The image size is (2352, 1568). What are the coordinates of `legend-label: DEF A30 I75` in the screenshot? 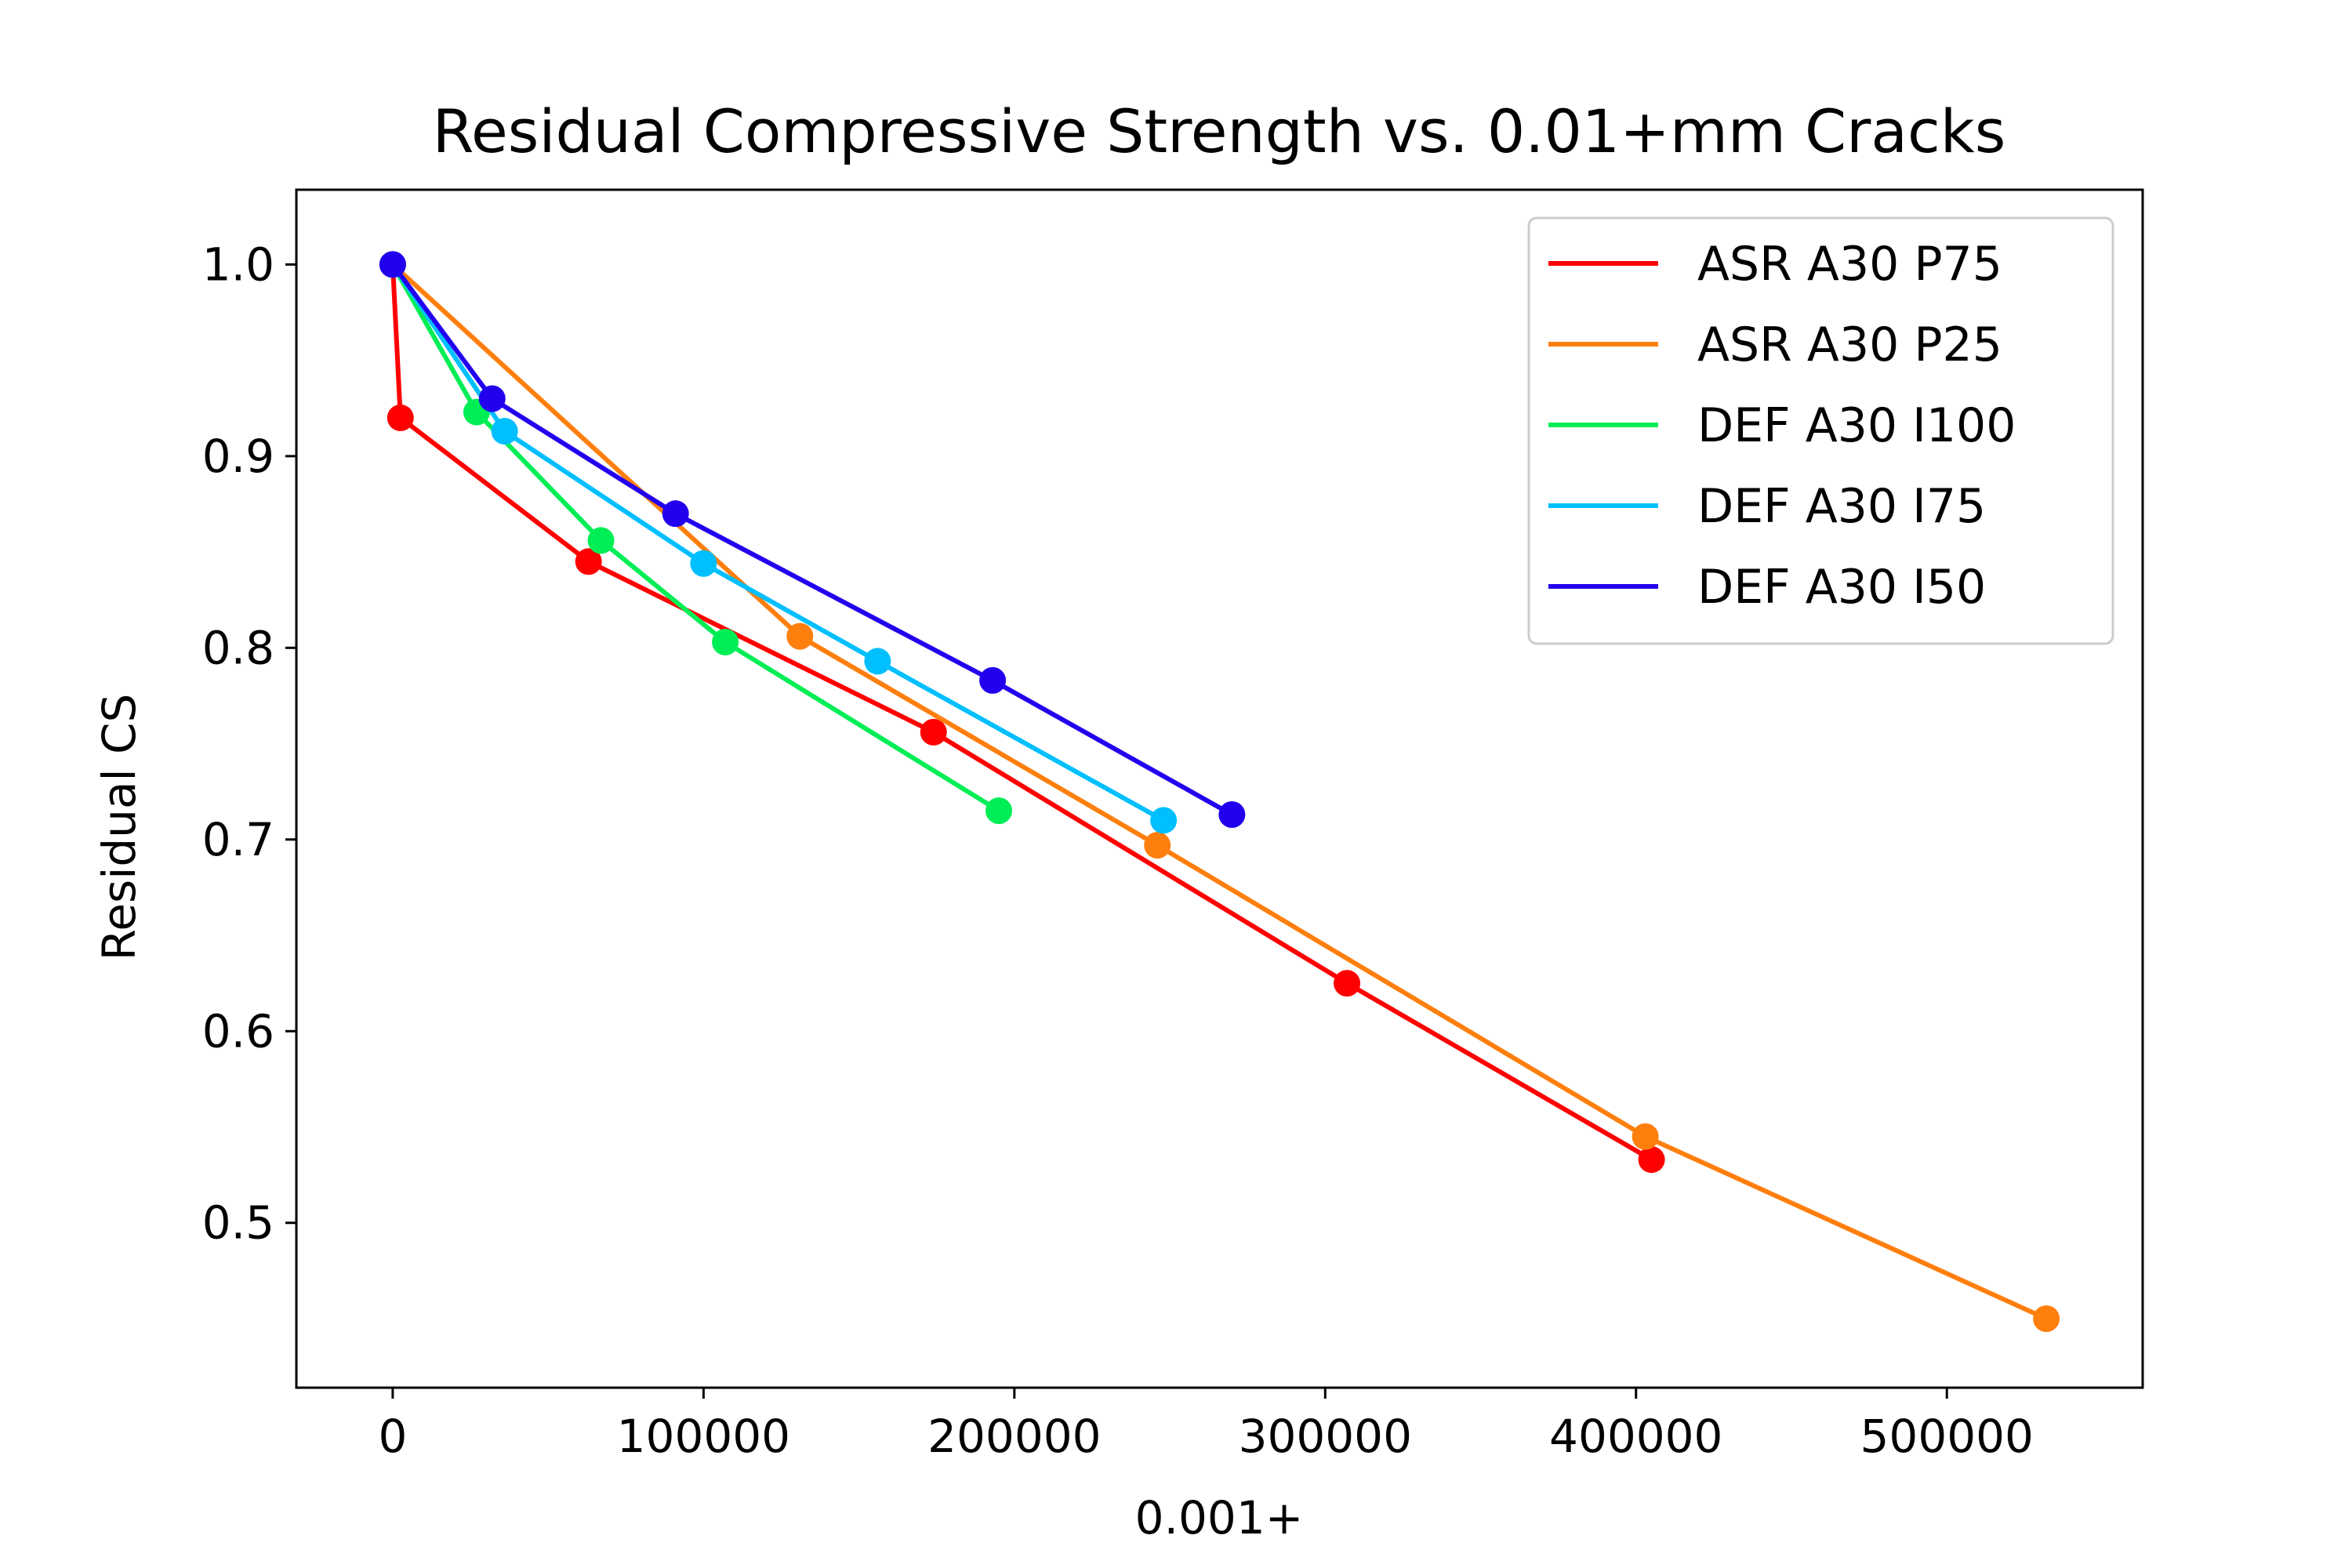 It's located at (1841, 506).